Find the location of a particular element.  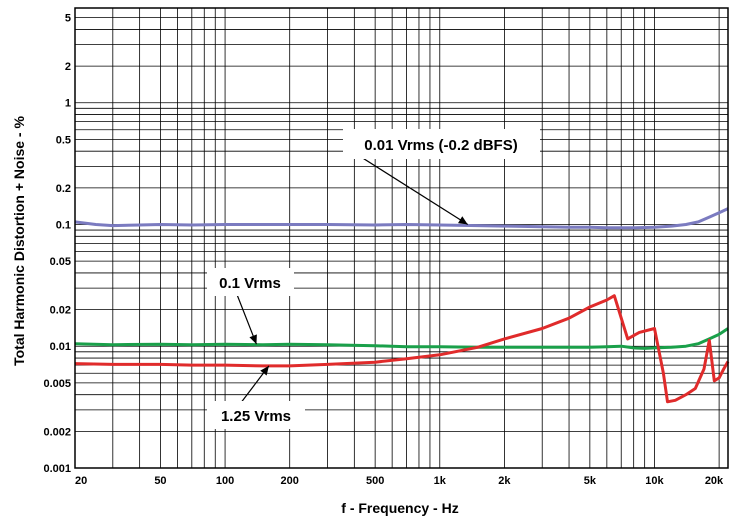

x-axis-label: f - Frequency - Hz is located at coordinates (399, 508).